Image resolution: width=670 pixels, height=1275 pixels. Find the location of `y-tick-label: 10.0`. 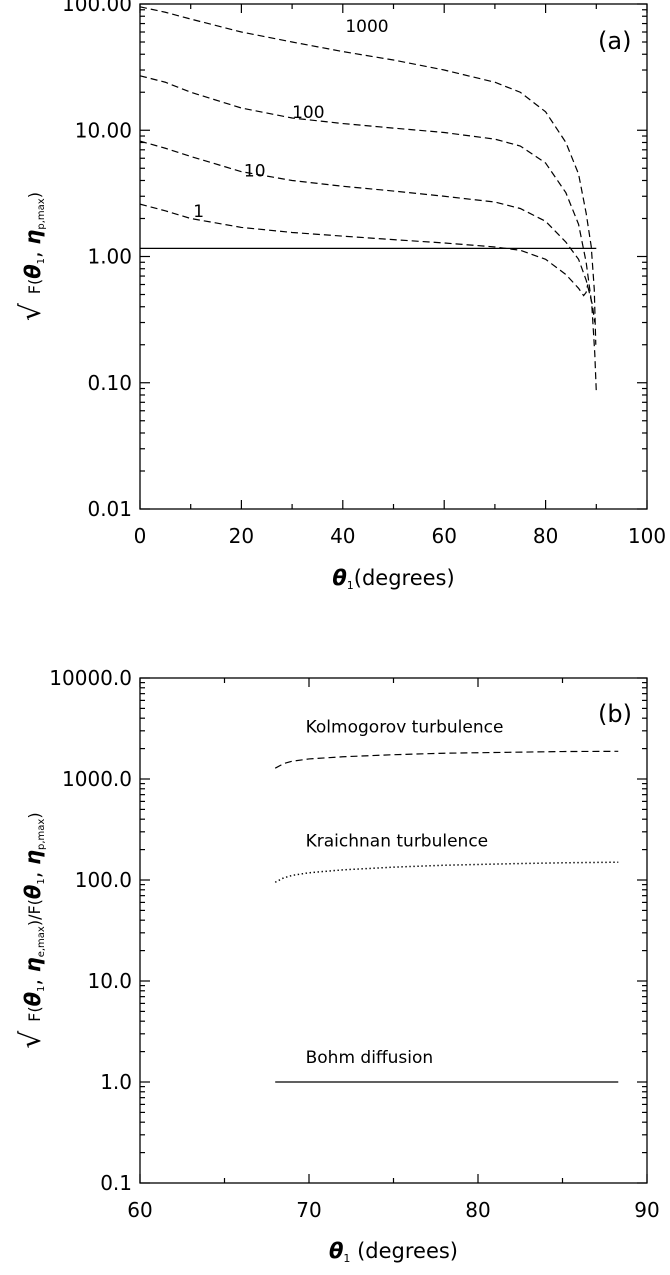

y-tick-label: 10.0 is located at coordinates (109, 981).